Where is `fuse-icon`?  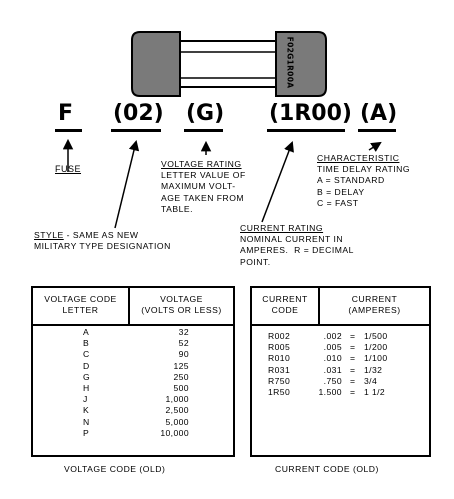 fuse-icon is located at coordinates (229, 64).